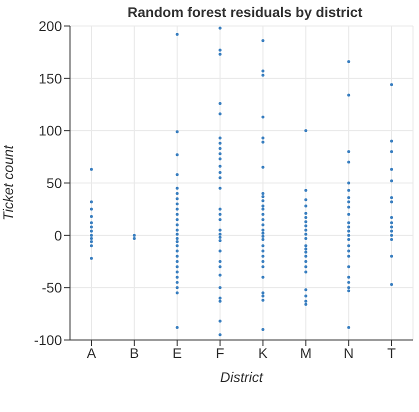  What do you see at coordinates (8, 182) in the screenshot?
I see `y-axis-title: Ticket count` at bounding box center [8, 182].